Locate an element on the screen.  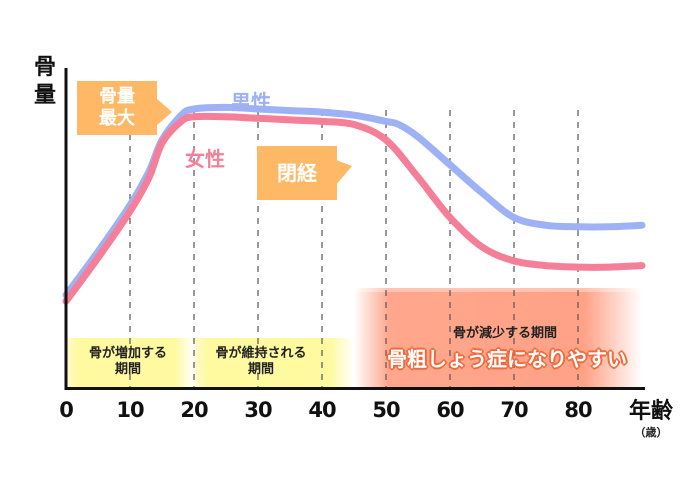
phase-band-edge is located at coordinates (499, 289).